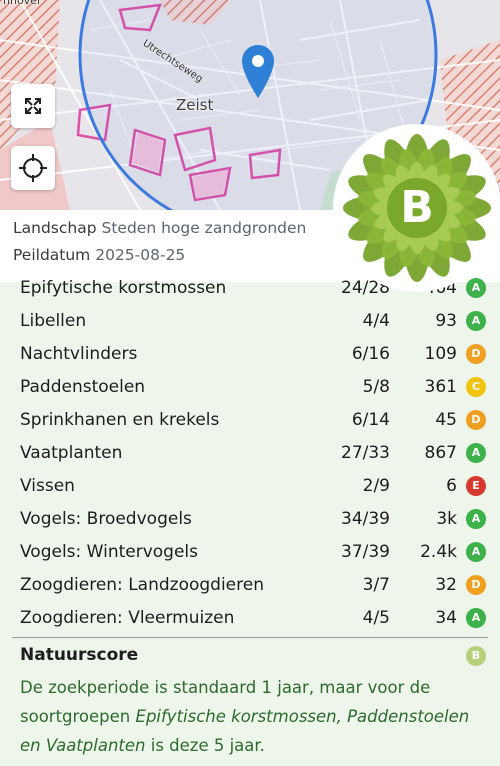  I want to click on species-group-name: Vissen, so click(47, 486).